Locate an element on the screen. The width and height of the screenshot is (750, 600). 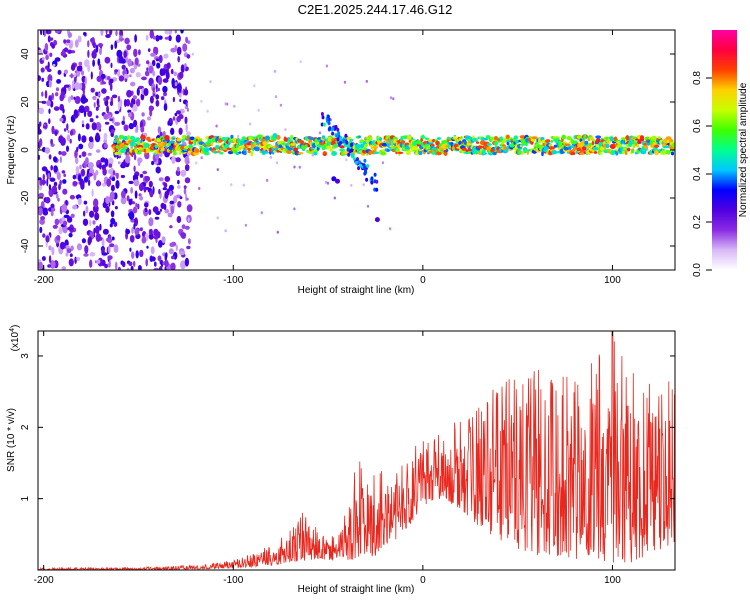
colorbar-tick-label: 0.2 is located at coordinates (697, 222).